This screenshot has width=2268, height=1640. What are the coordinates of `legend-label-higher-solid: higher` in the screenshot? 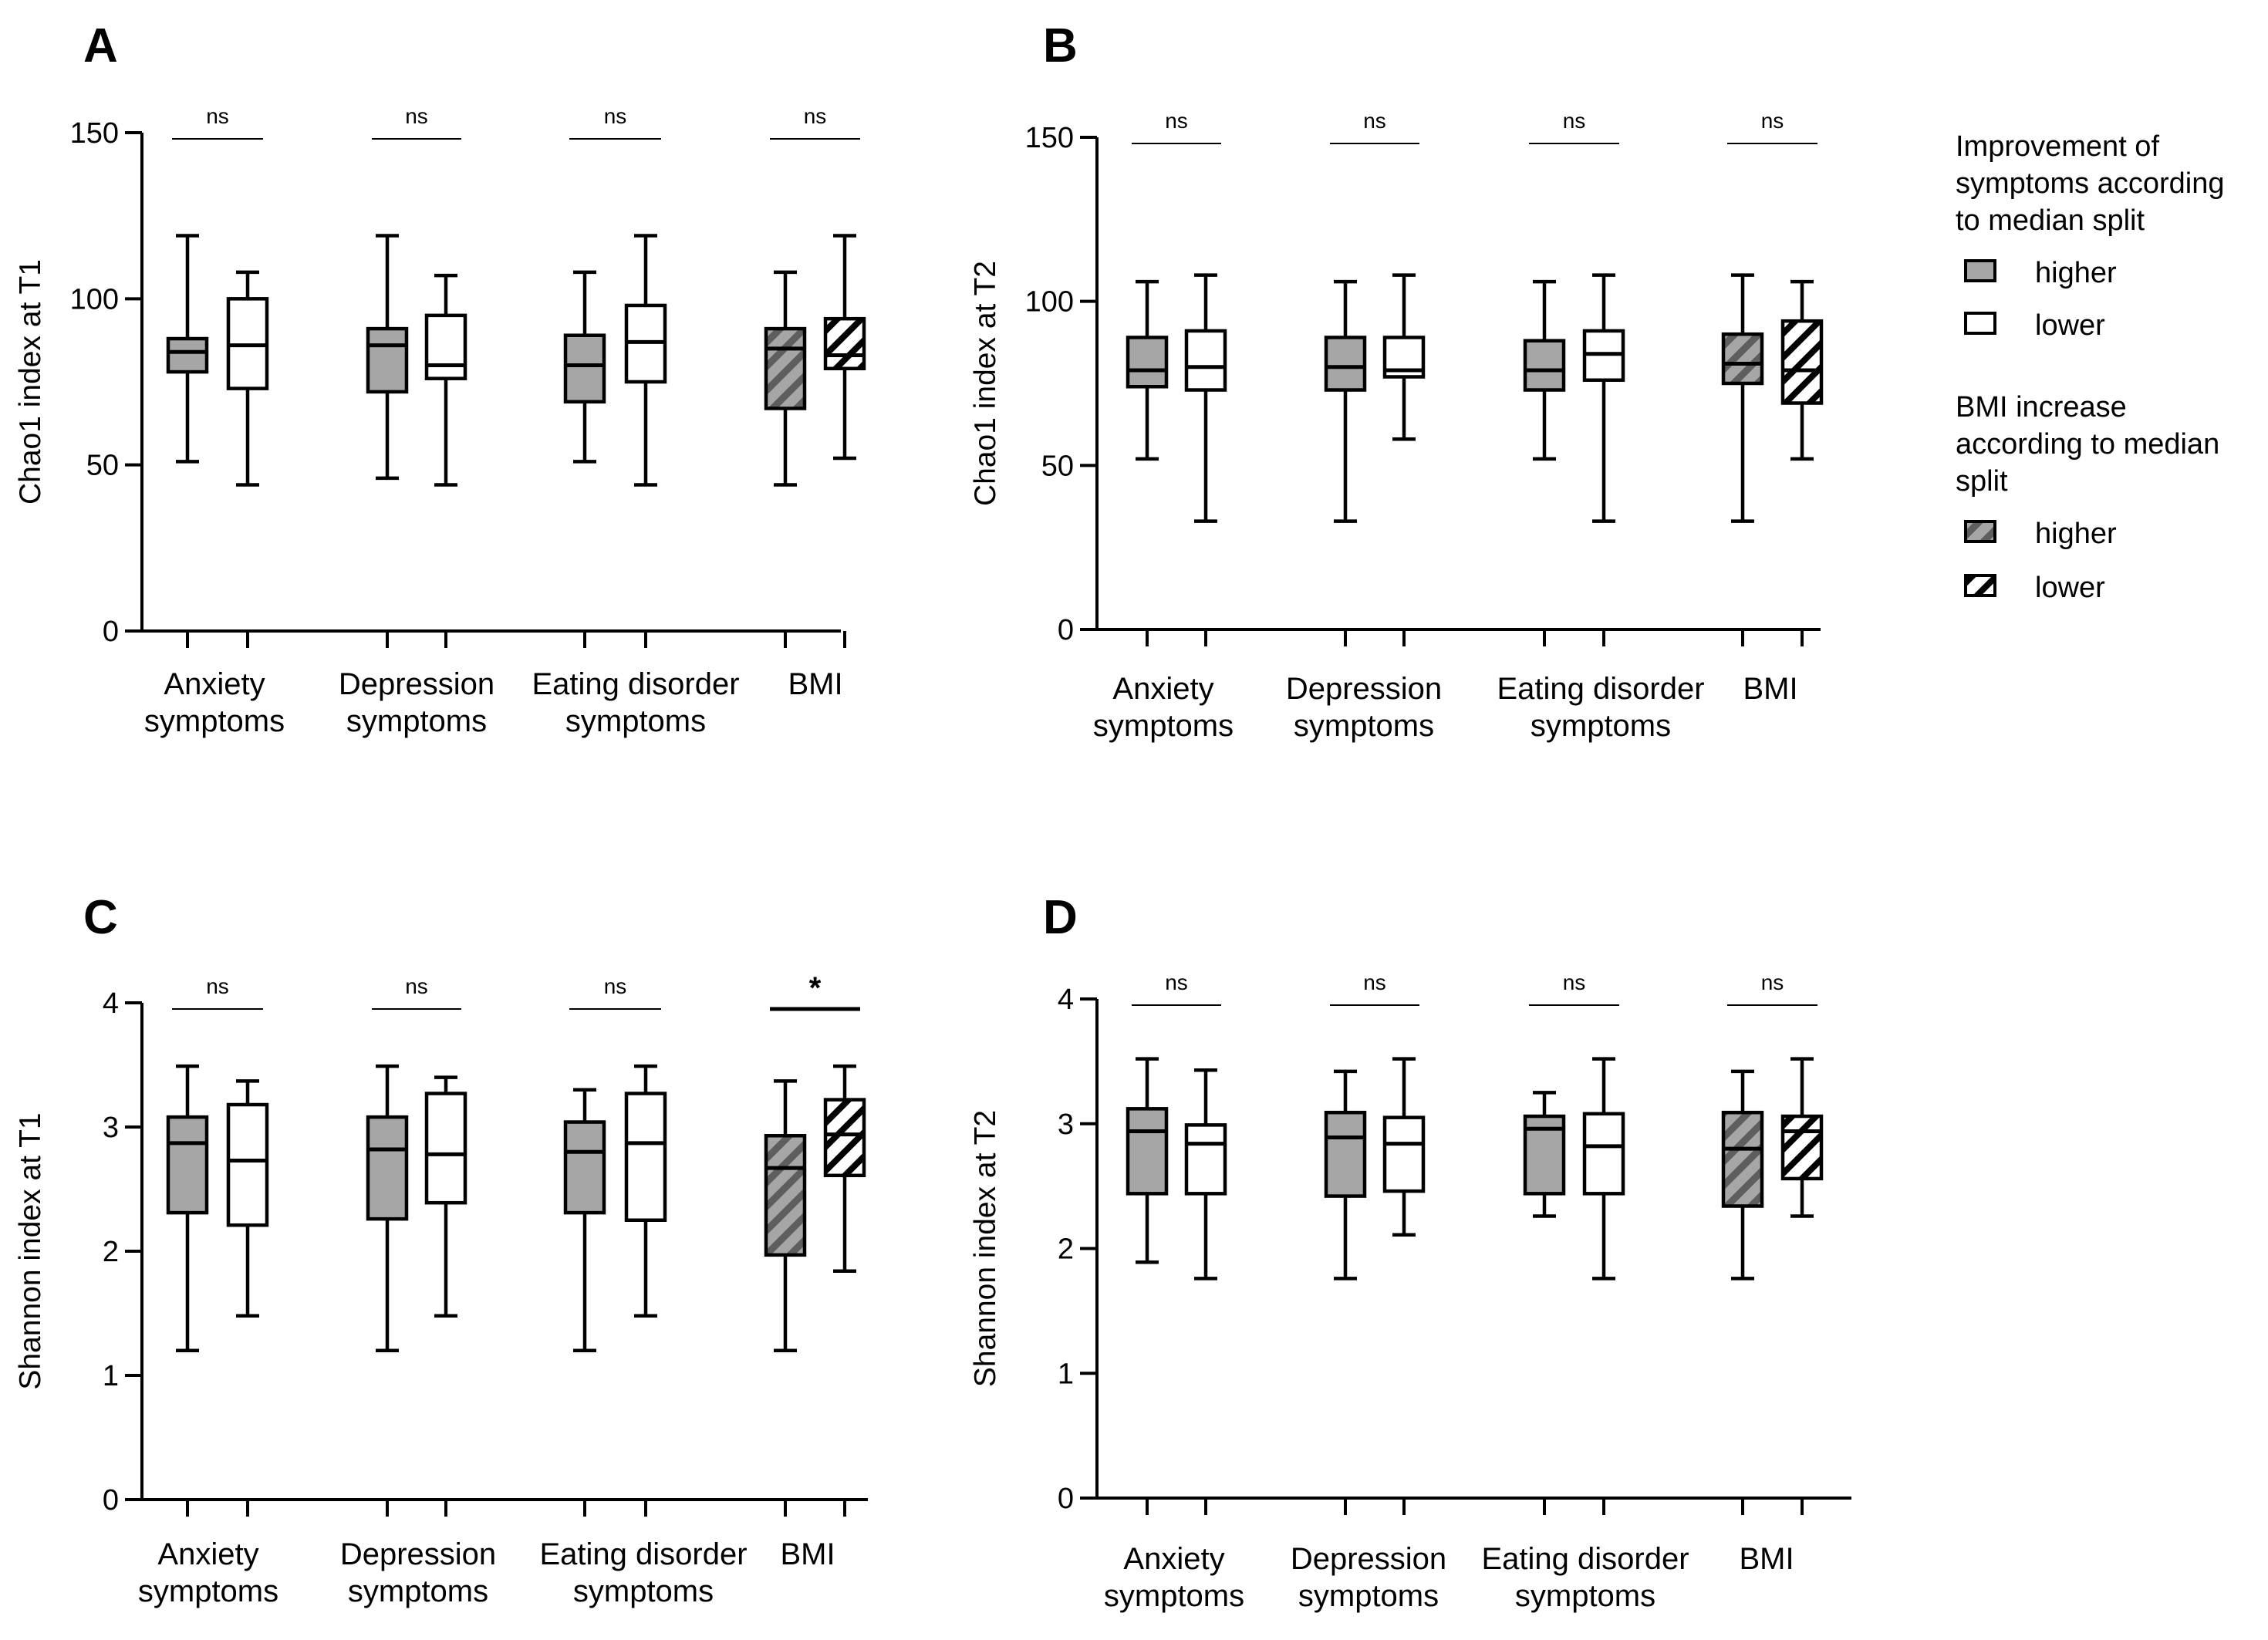 It's located at (2076, 273).